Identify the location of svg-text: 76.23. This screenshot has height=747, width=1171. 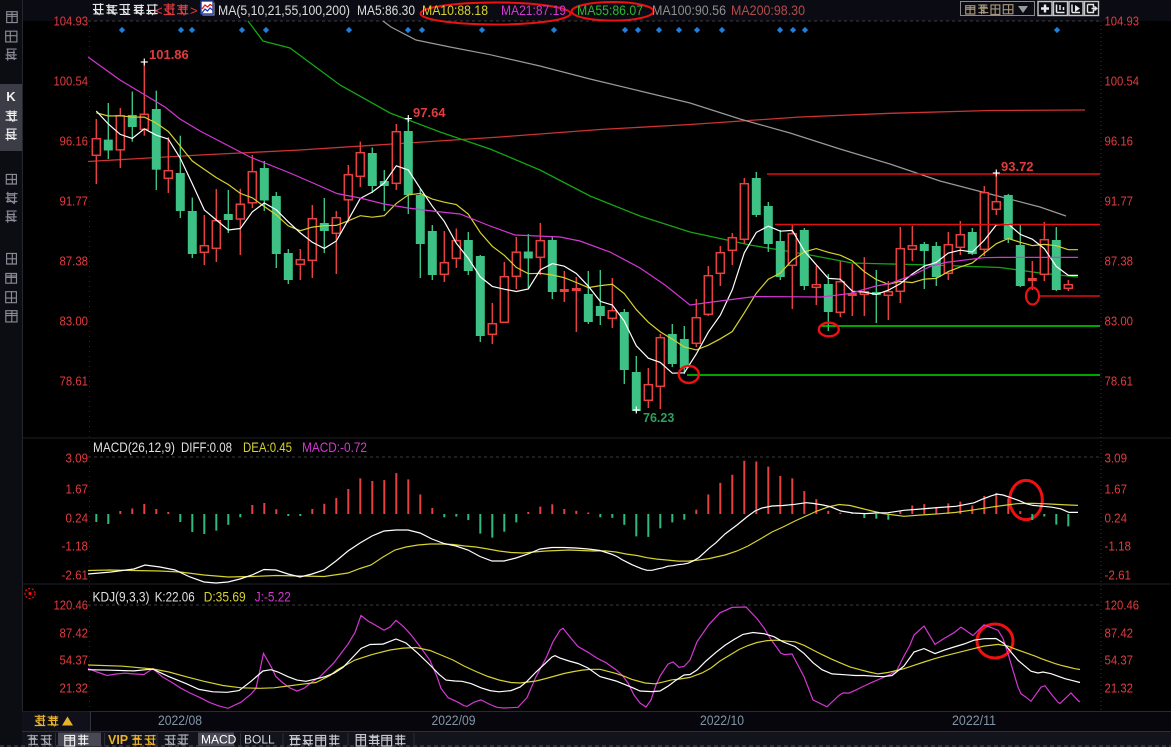
(658, 418).